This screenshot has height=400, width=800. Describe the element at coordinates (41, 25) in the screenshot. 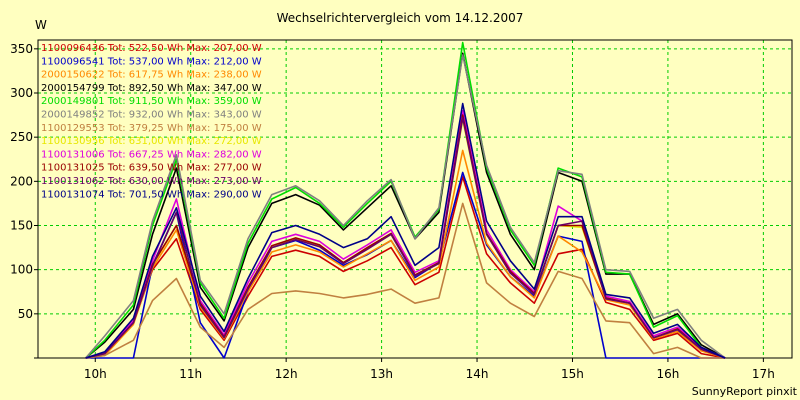

I see `y-axis-unit: W` at that location.